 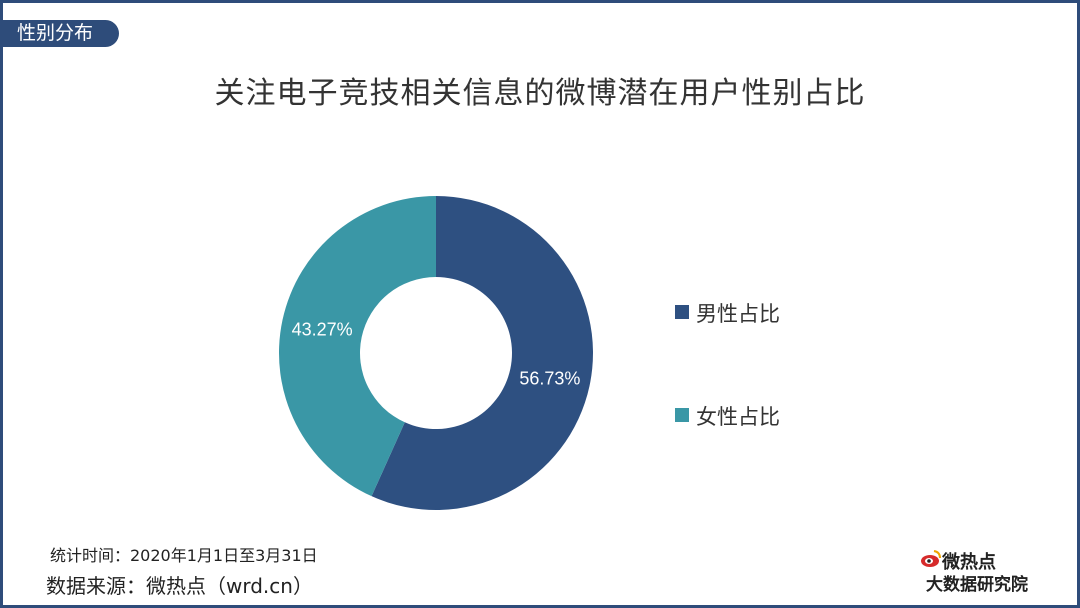 What do you see at coordinates (969, 562) in the screenshot?
I see `logo-brand: 微热点` at bounding box center [969, 562].